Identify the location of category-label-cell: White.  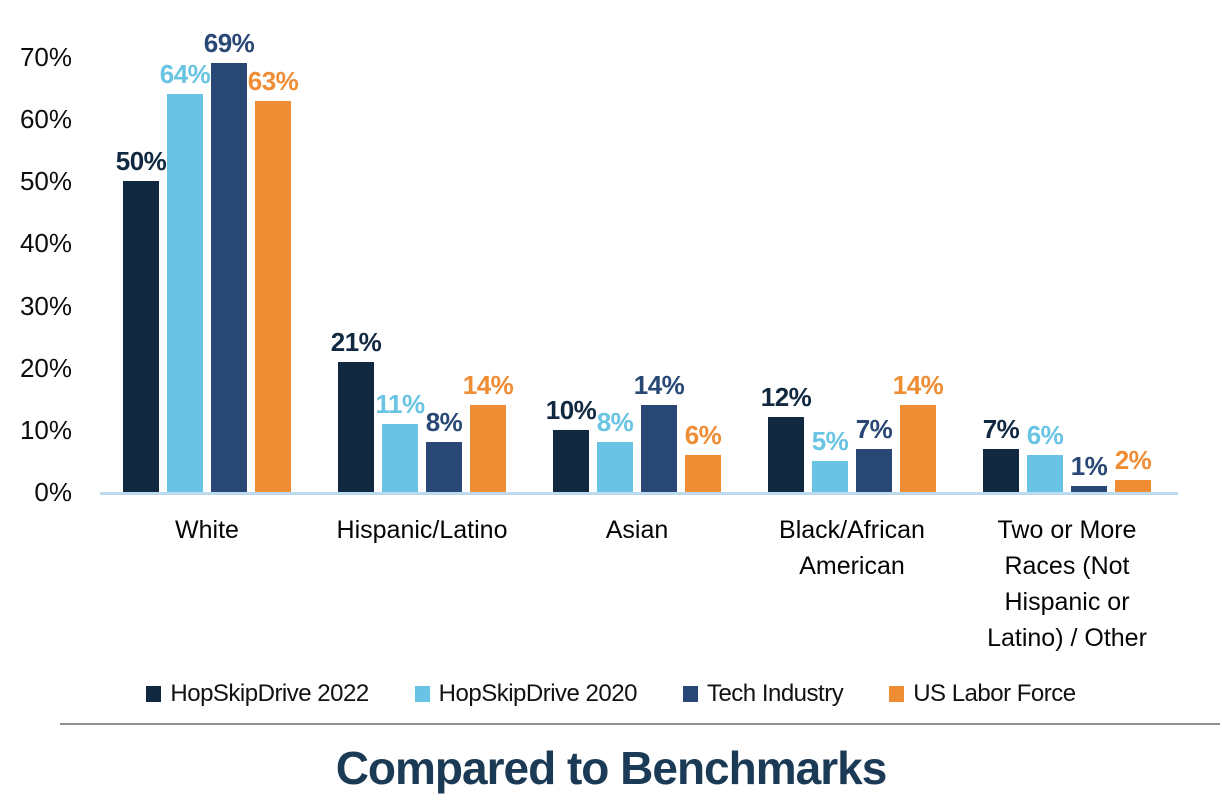
(207, 528).